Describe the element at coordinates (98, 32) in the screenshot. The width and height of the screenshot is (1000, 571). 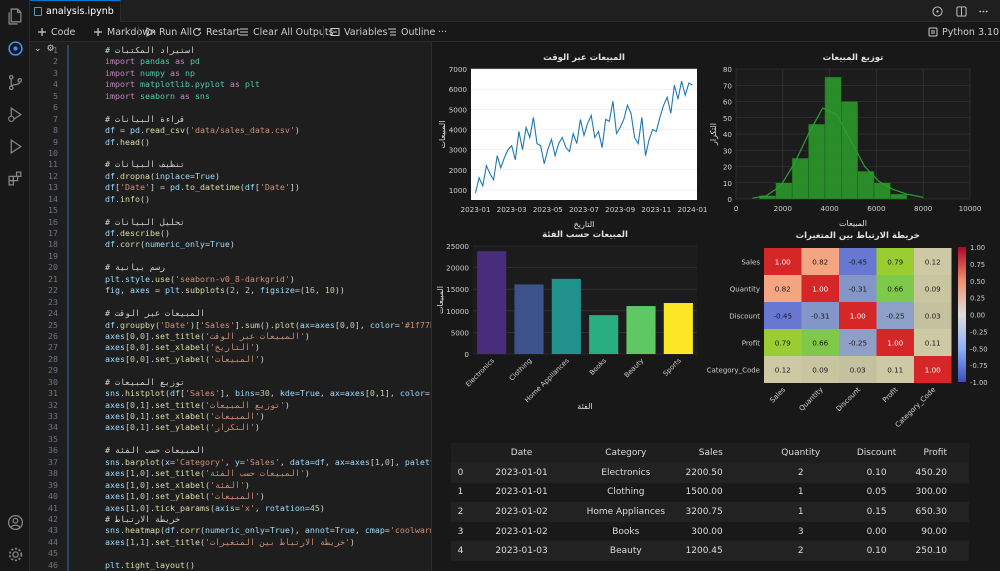
I see `plus-icon` at that location.